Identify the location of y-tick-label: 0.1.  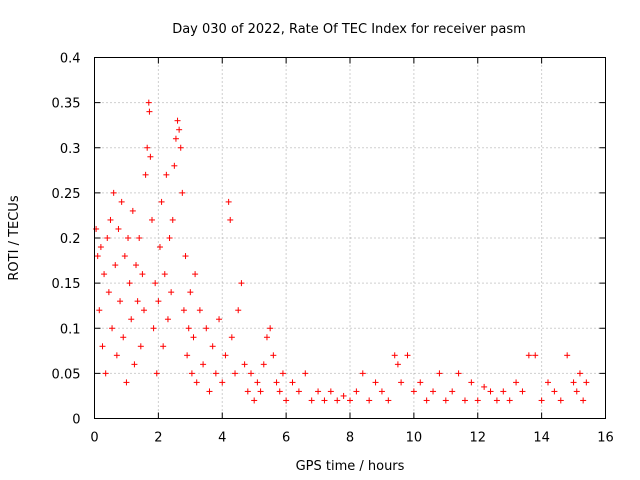
(70, 329).